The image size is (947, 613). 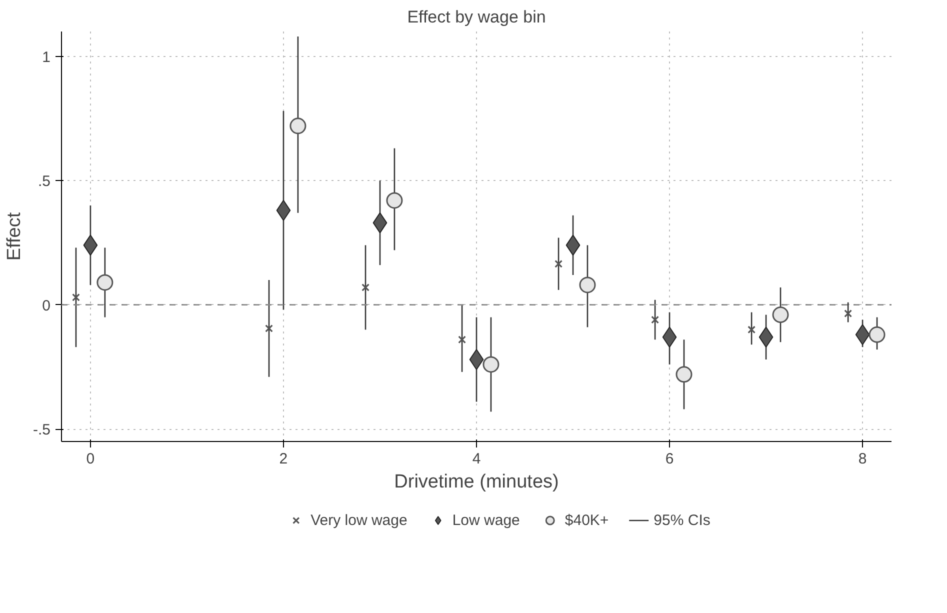 What do you see at coordinates (283, 459) in the screenshot?
I see `x-tick-label: 2` at bounding box center [283, 459].